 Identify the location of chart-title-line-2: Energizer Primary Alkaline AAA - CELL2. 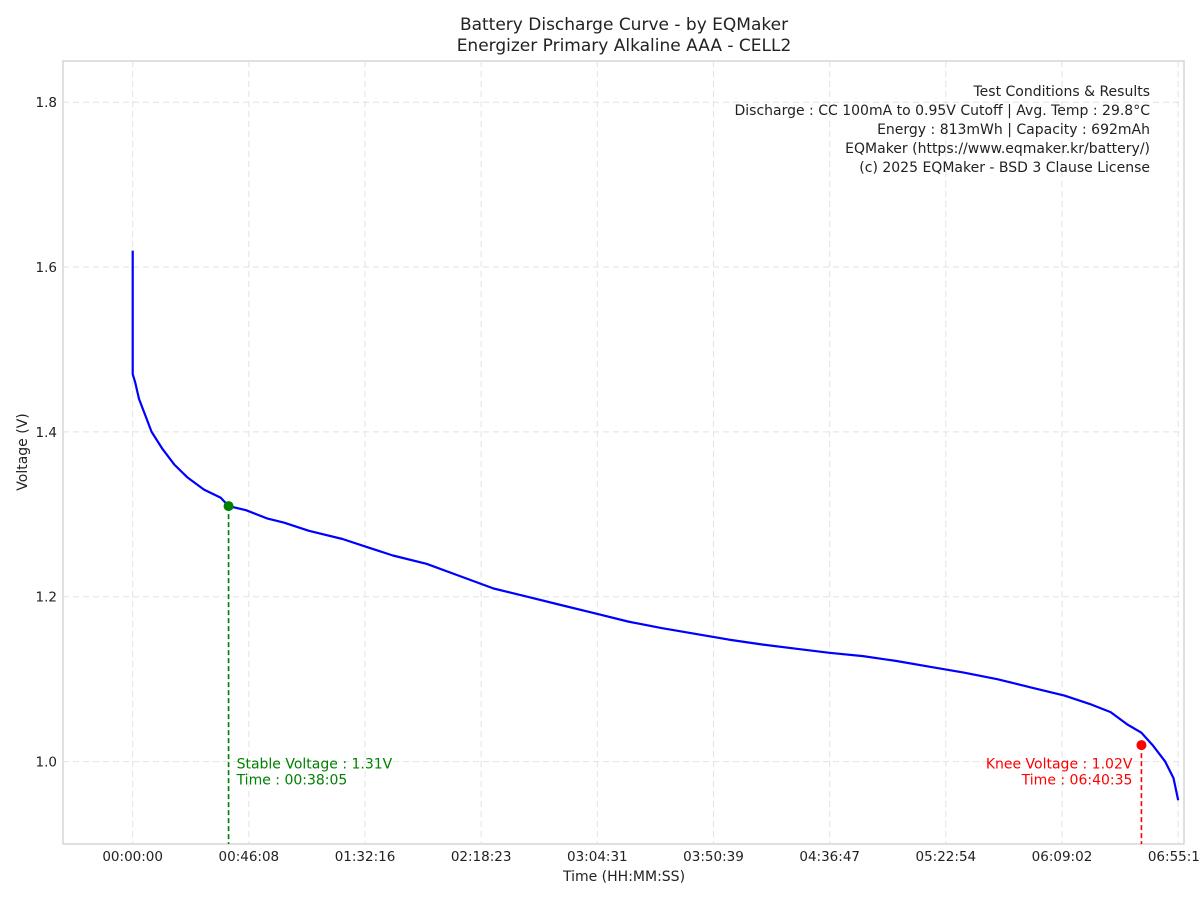
(624, 46).